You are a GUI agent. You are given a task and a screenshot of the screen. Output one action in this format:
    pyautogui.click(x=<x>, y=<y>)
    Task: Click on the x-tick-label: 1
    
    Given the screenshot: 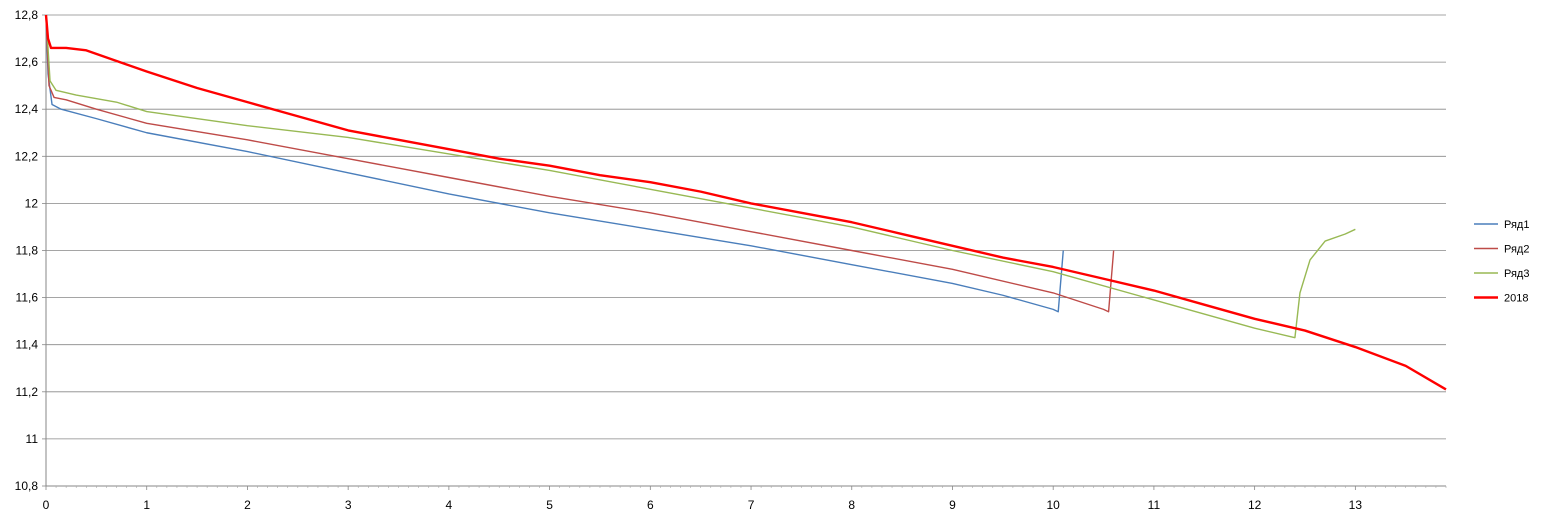 What is the action you would take?
    pyautogui.click(x=146, y=505)
    